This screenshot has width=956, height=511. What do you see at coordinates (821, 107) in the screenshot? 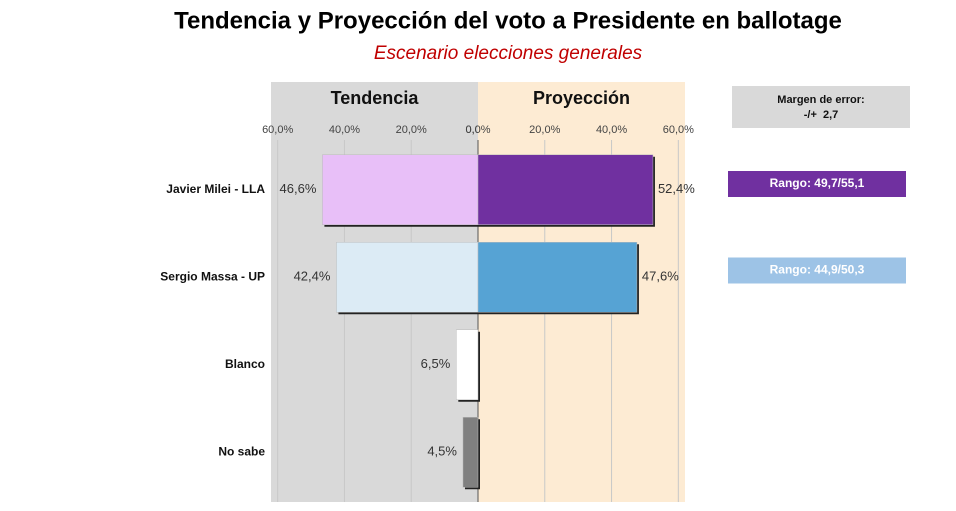
I see `margin-box` at bounding box center [821, 107].